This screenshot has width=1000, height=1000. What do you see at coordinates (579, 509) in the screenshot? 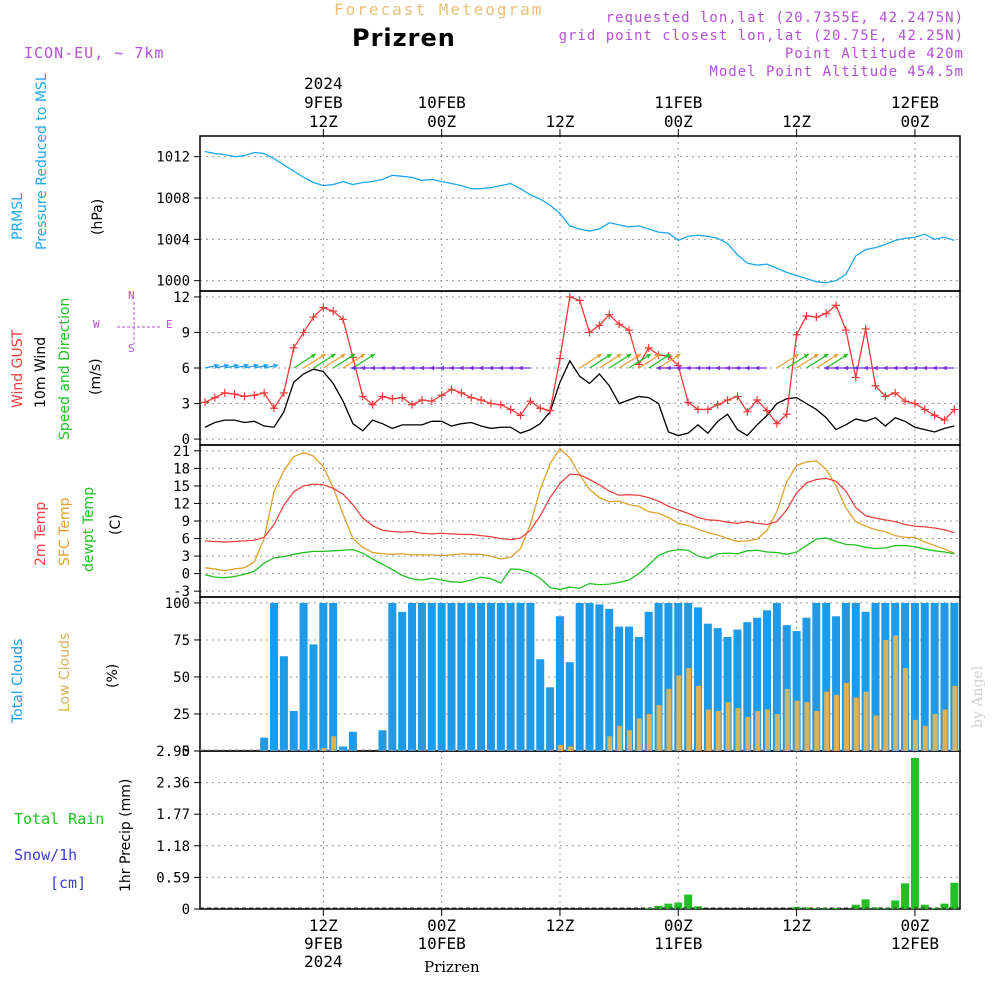
I see `sfc-temp-line` at bounding box center [579, 509].